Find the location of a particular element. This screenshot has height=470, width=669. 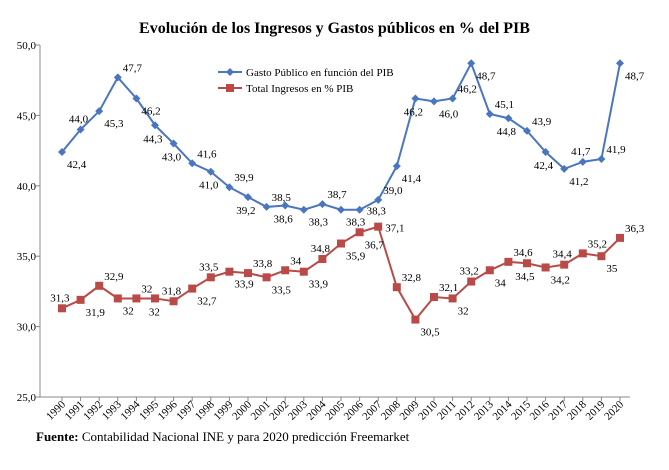

y-tick-label: 25,0 is located at coordinates (27, 398).